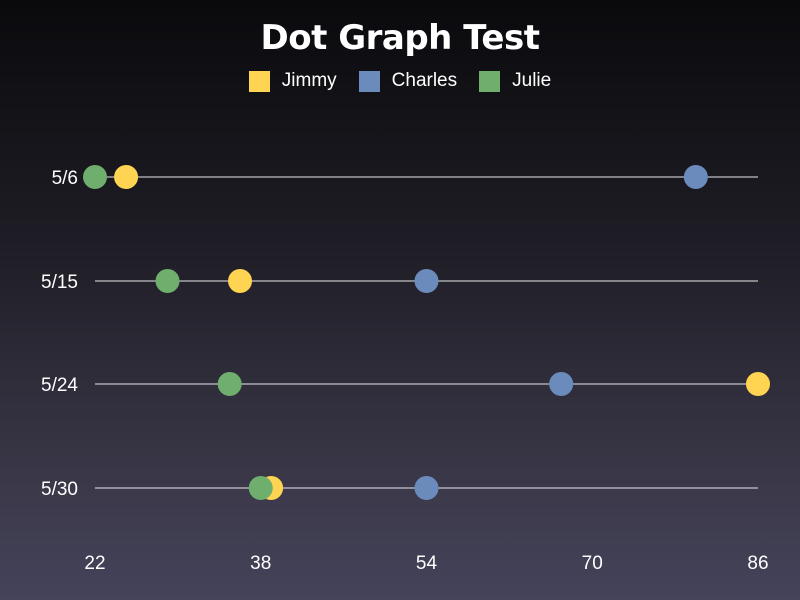 This screenshot has height=600, width=800. Describe the element at coordinates (369, 81) in the screenshot. I see `legend-swatch-charles` at that location.